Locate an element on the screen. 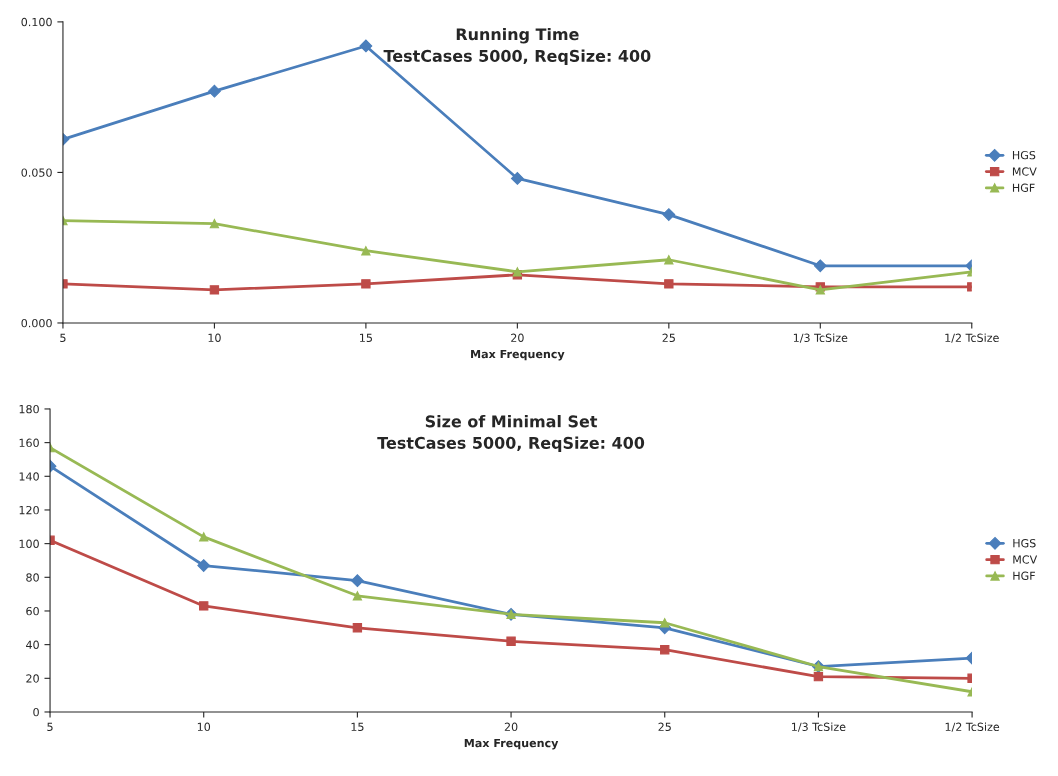 The image size is (1058, 776). y-tick-label: 120 is located at coordinates (29, 510).